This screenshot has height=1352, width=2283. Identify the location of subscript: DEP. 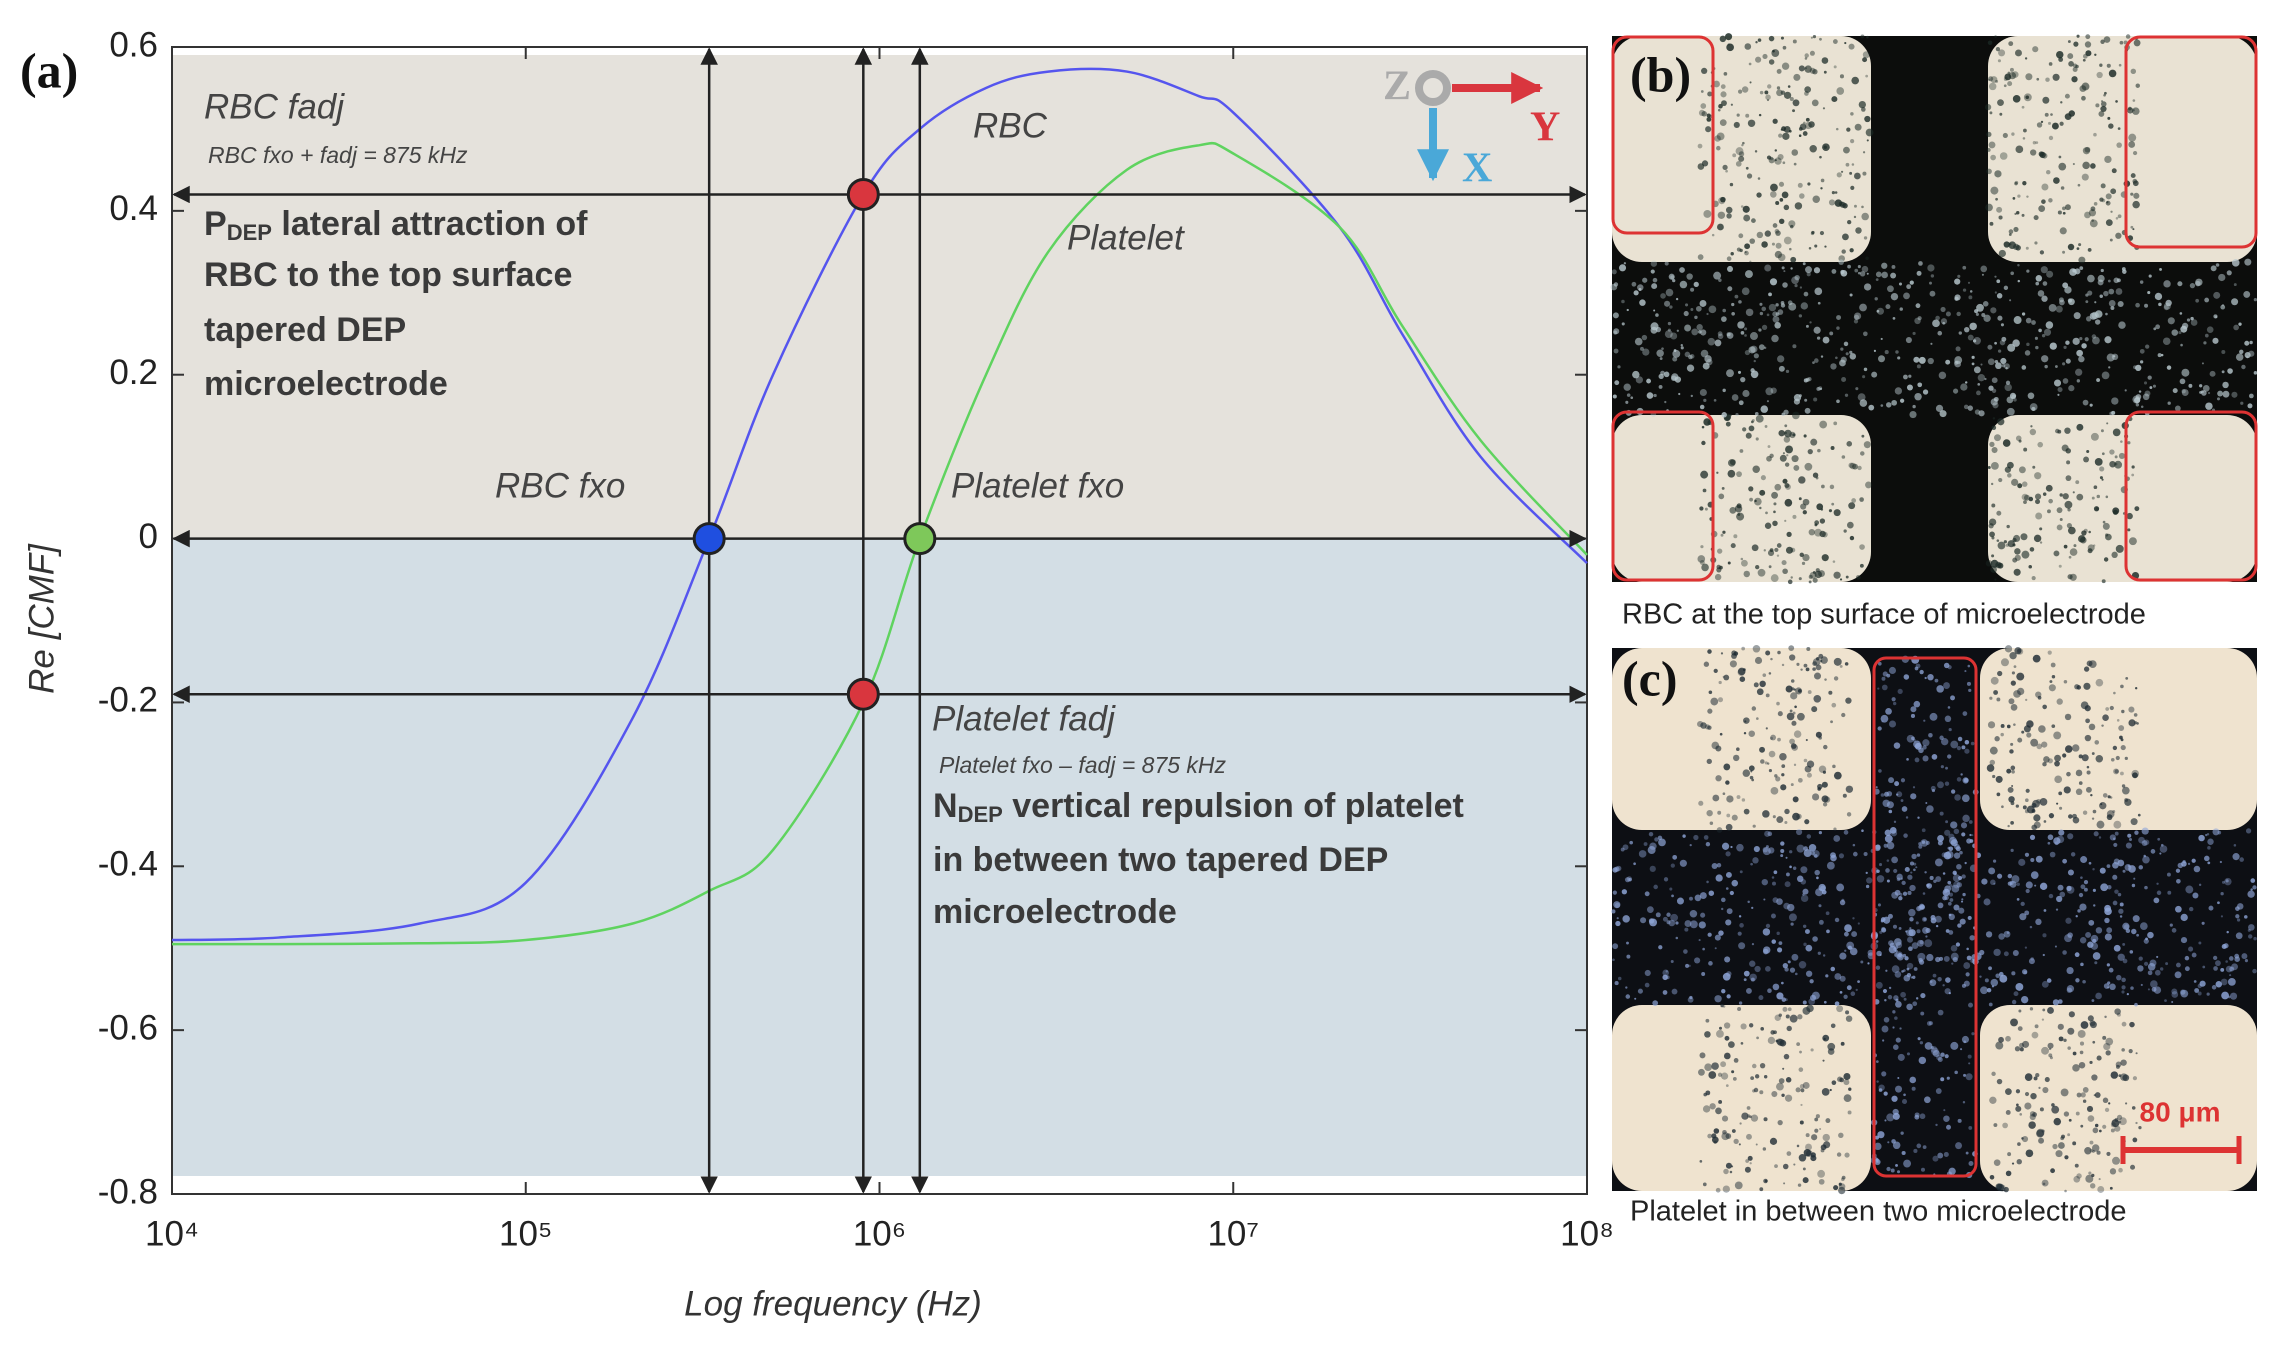
(249, 232).